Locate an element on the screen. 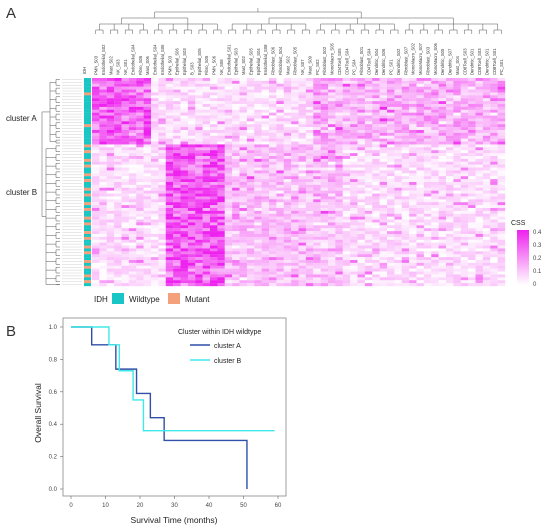 The width and height of the screenshot is (550, 531). column-label: MonoMacro_S06 is located at coordinates (435, 58).